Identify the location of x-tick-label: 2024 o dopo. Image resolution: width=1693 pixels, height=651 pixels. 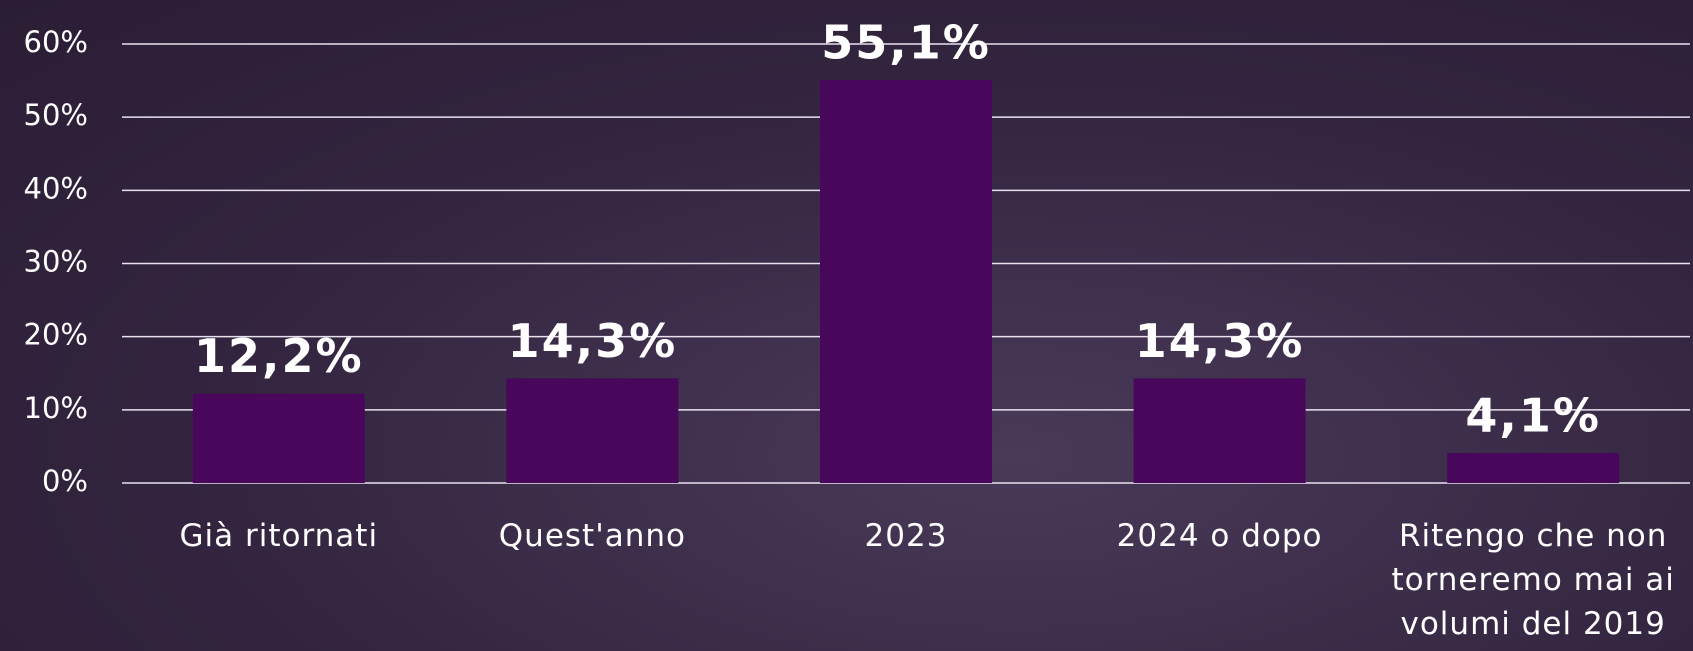
(1219, 536).